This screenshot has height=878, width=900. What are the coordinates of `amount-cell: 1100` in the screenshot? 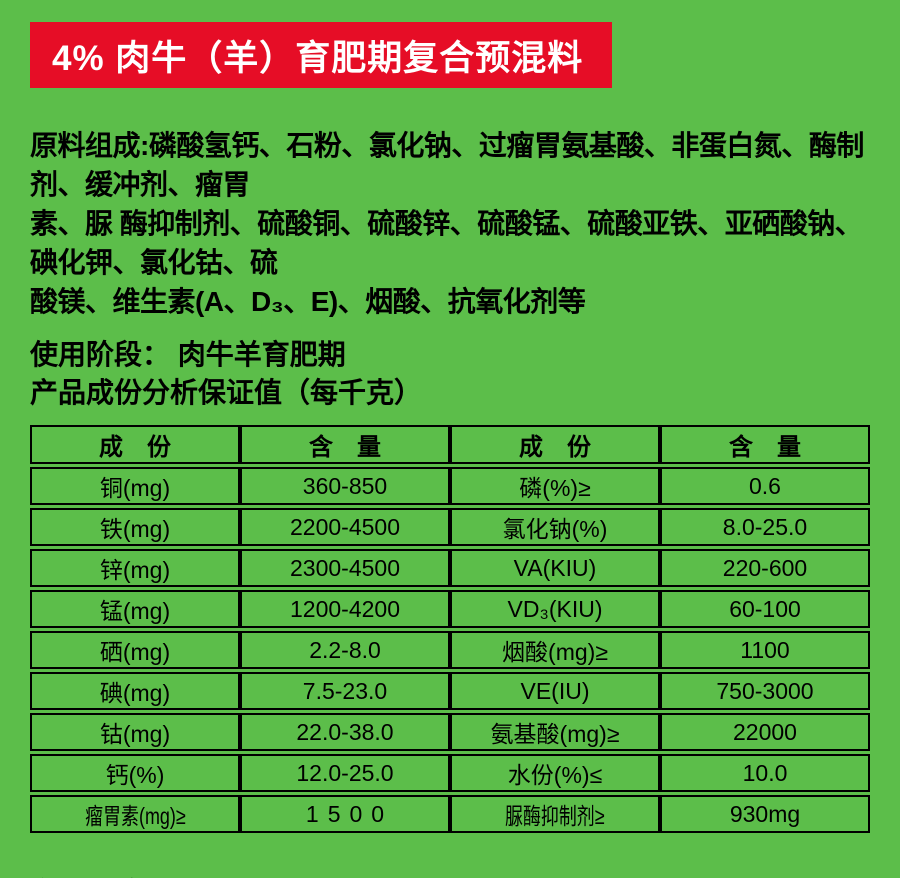 It's located at (765, 650).